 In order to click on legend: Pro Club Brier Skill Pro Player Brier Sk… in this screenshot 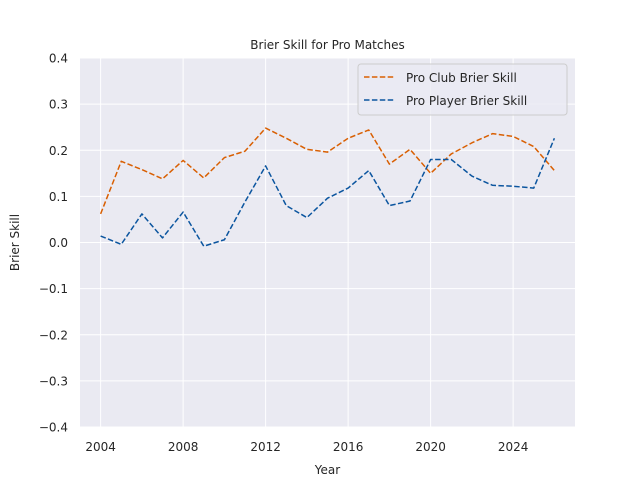, I will do `click(462, 89)`.